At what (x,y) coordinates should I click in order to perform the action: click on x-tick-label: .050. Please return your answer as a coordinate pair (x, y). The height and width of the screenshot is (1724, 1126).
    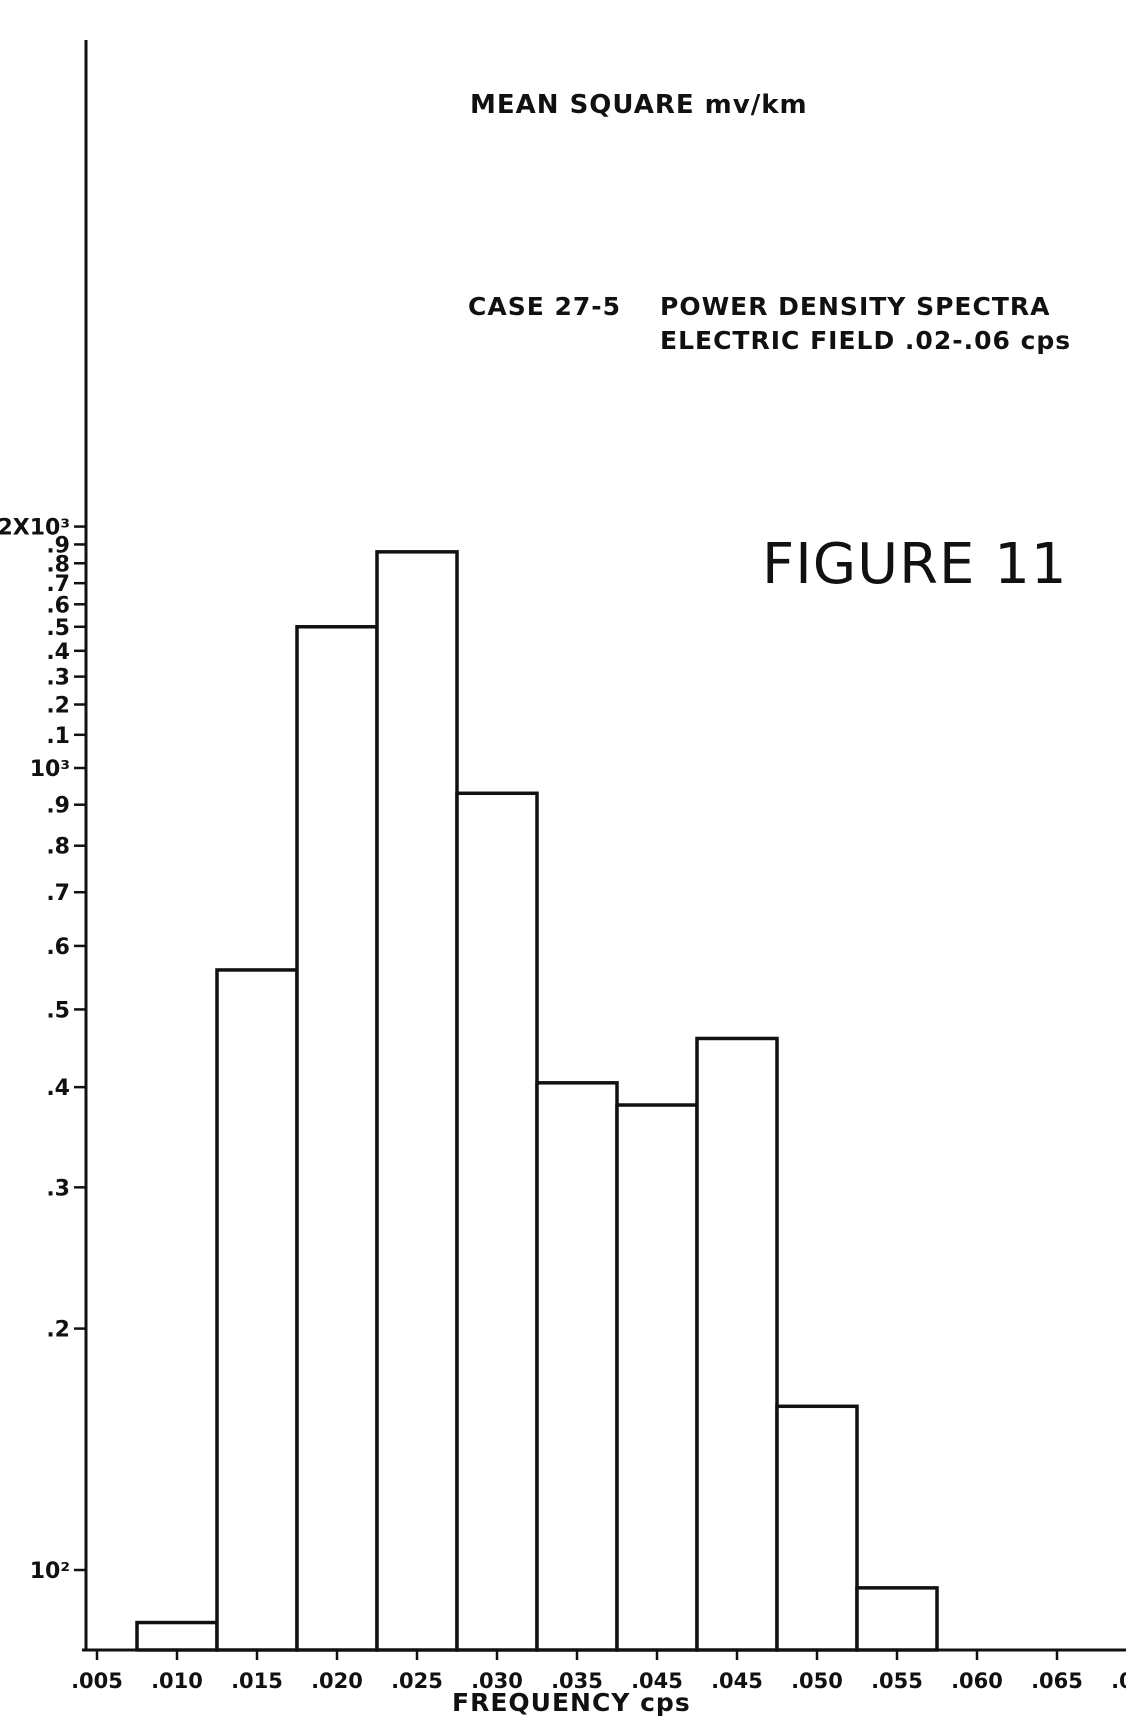
    Looking at the image, I should click on (817, 1681).